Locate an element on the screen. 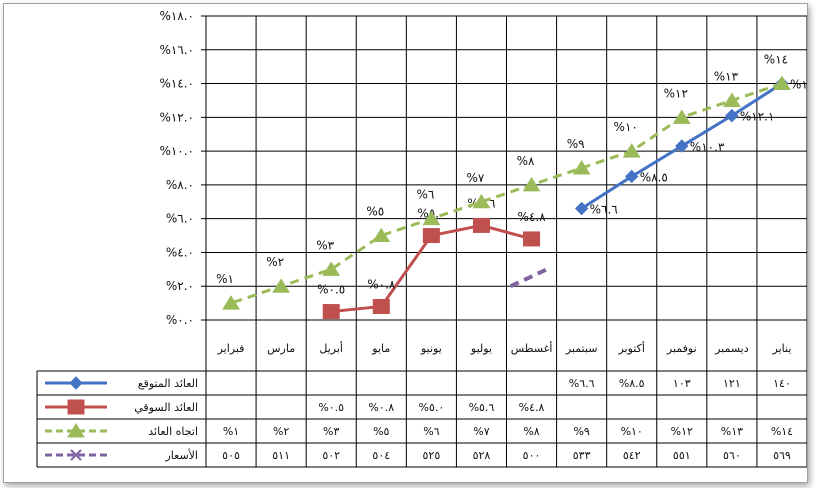  series-line is located at coordinates (530, 277).